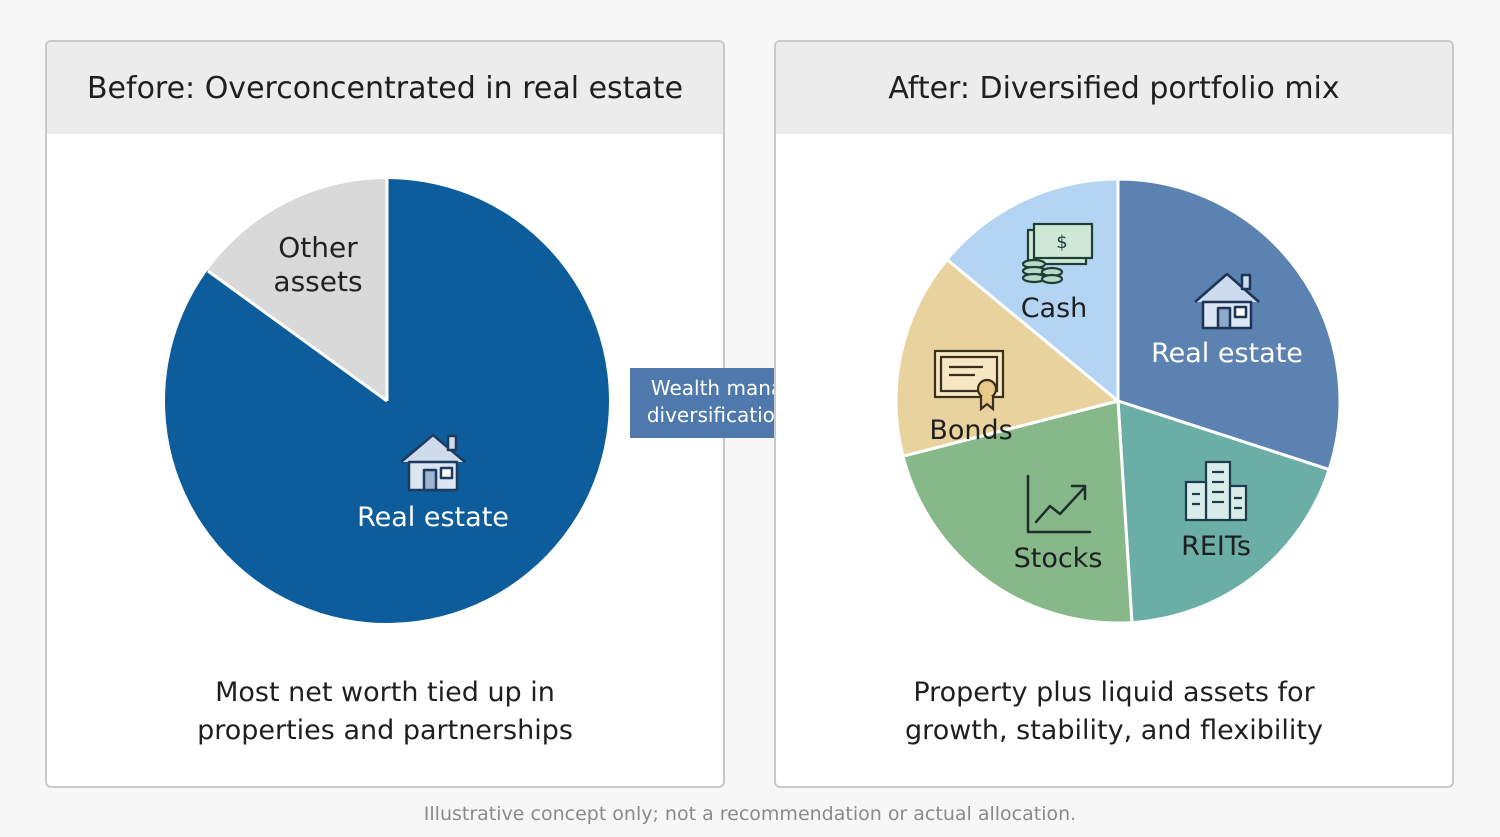 The width and height of the screenshot is (1500, 837). I want to click on caption-line: Property plus liquid assets for, so click(1114, 692).